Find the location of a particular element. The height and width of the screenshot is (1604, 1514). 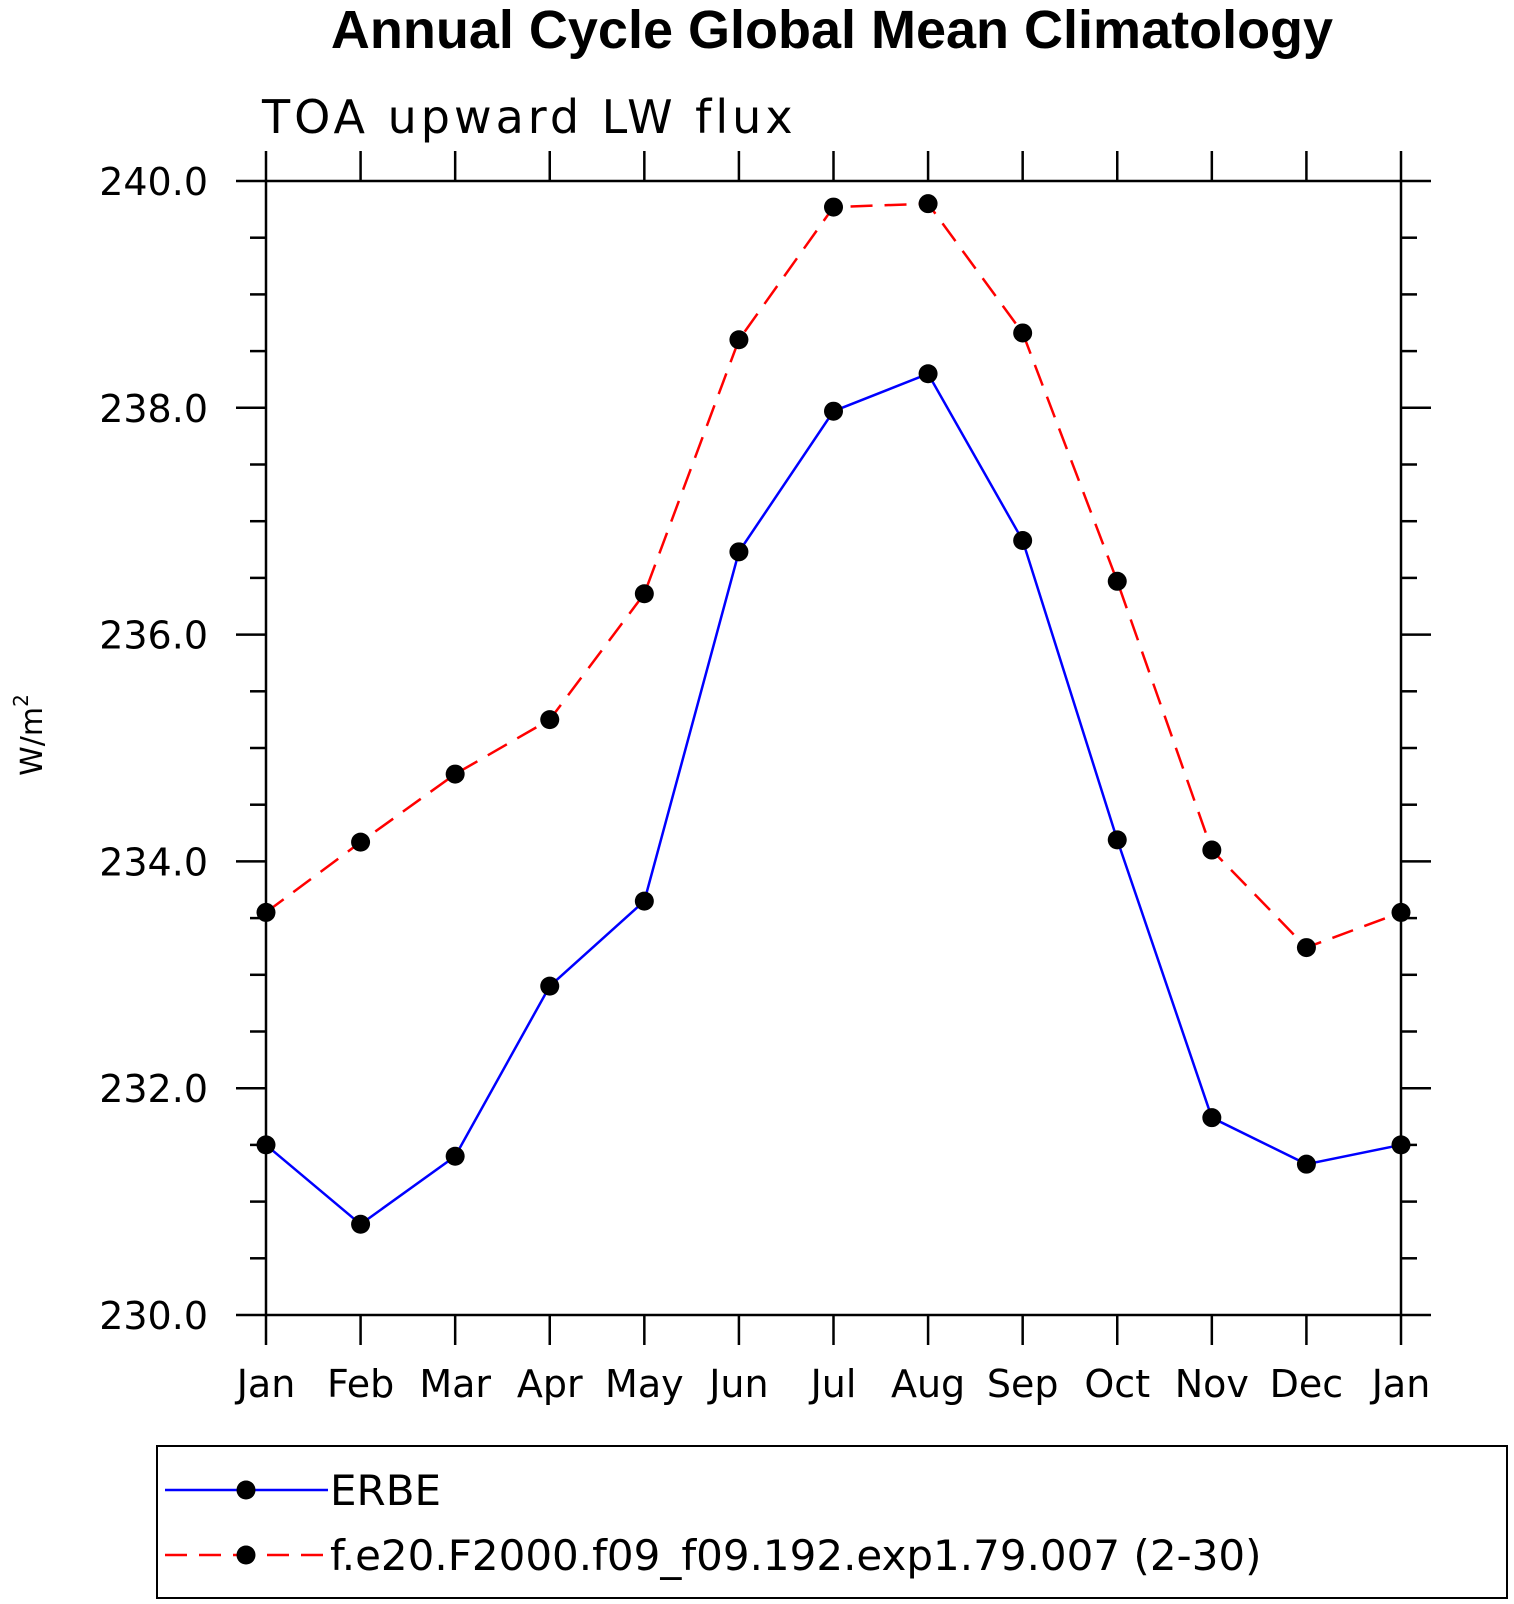

y-axis-label: W/m is located at coordinates (32, 741).